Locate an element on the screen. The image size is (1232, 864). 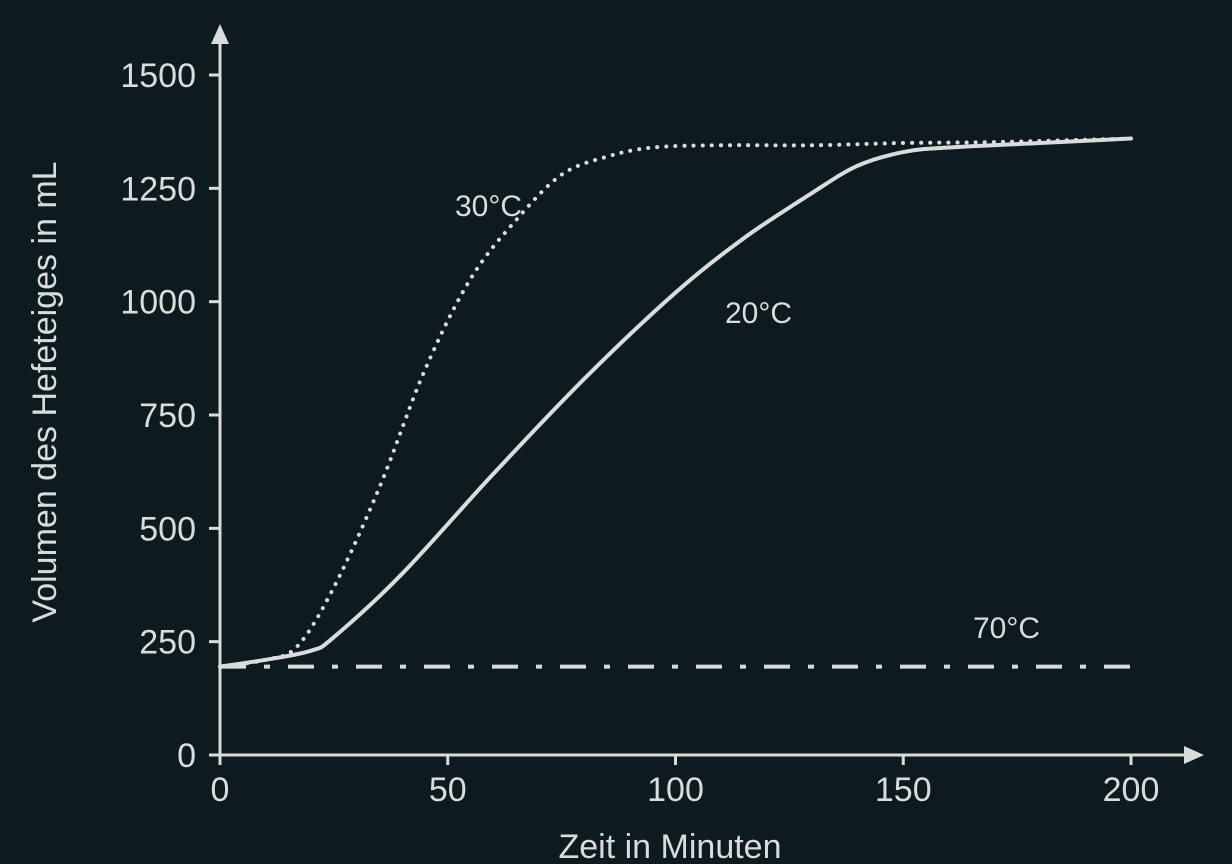
x-tick-label: 200 is located at coordinates (1131, 790).